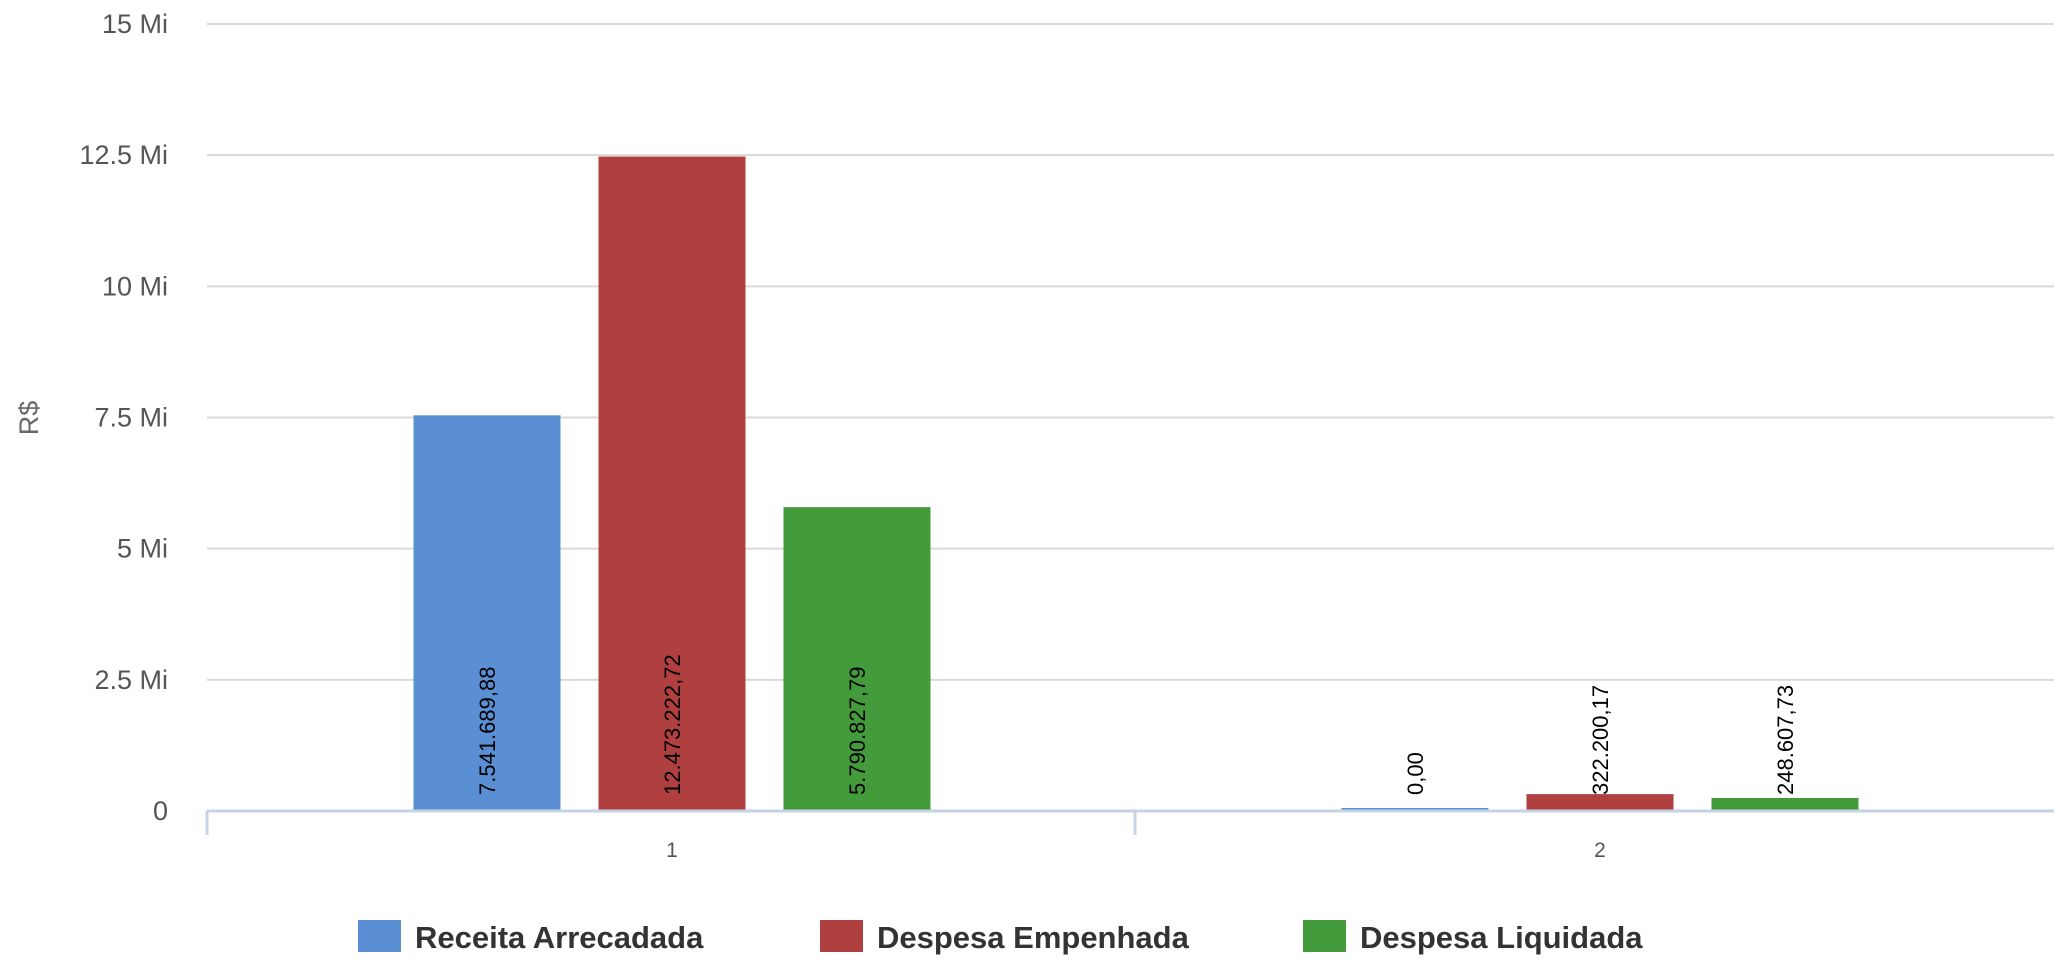  What do you see at coordinates (1415, 773) in the screenshot?
I see `data-label: 0,00` at bounding box center [1415, 773].